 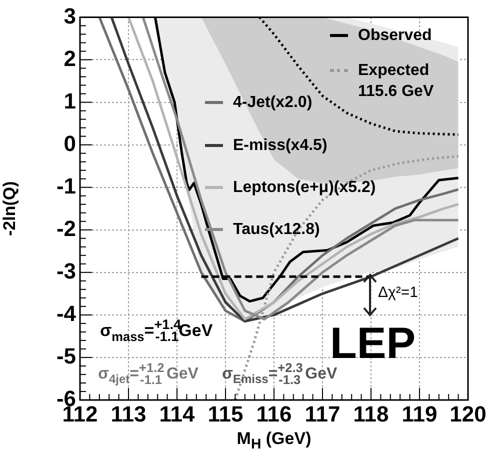 What do you see at coordinates (396, 81) in the screenshot?
I see `legend-label: Expected 115.6 GeV` at bounding box center [396, 81].